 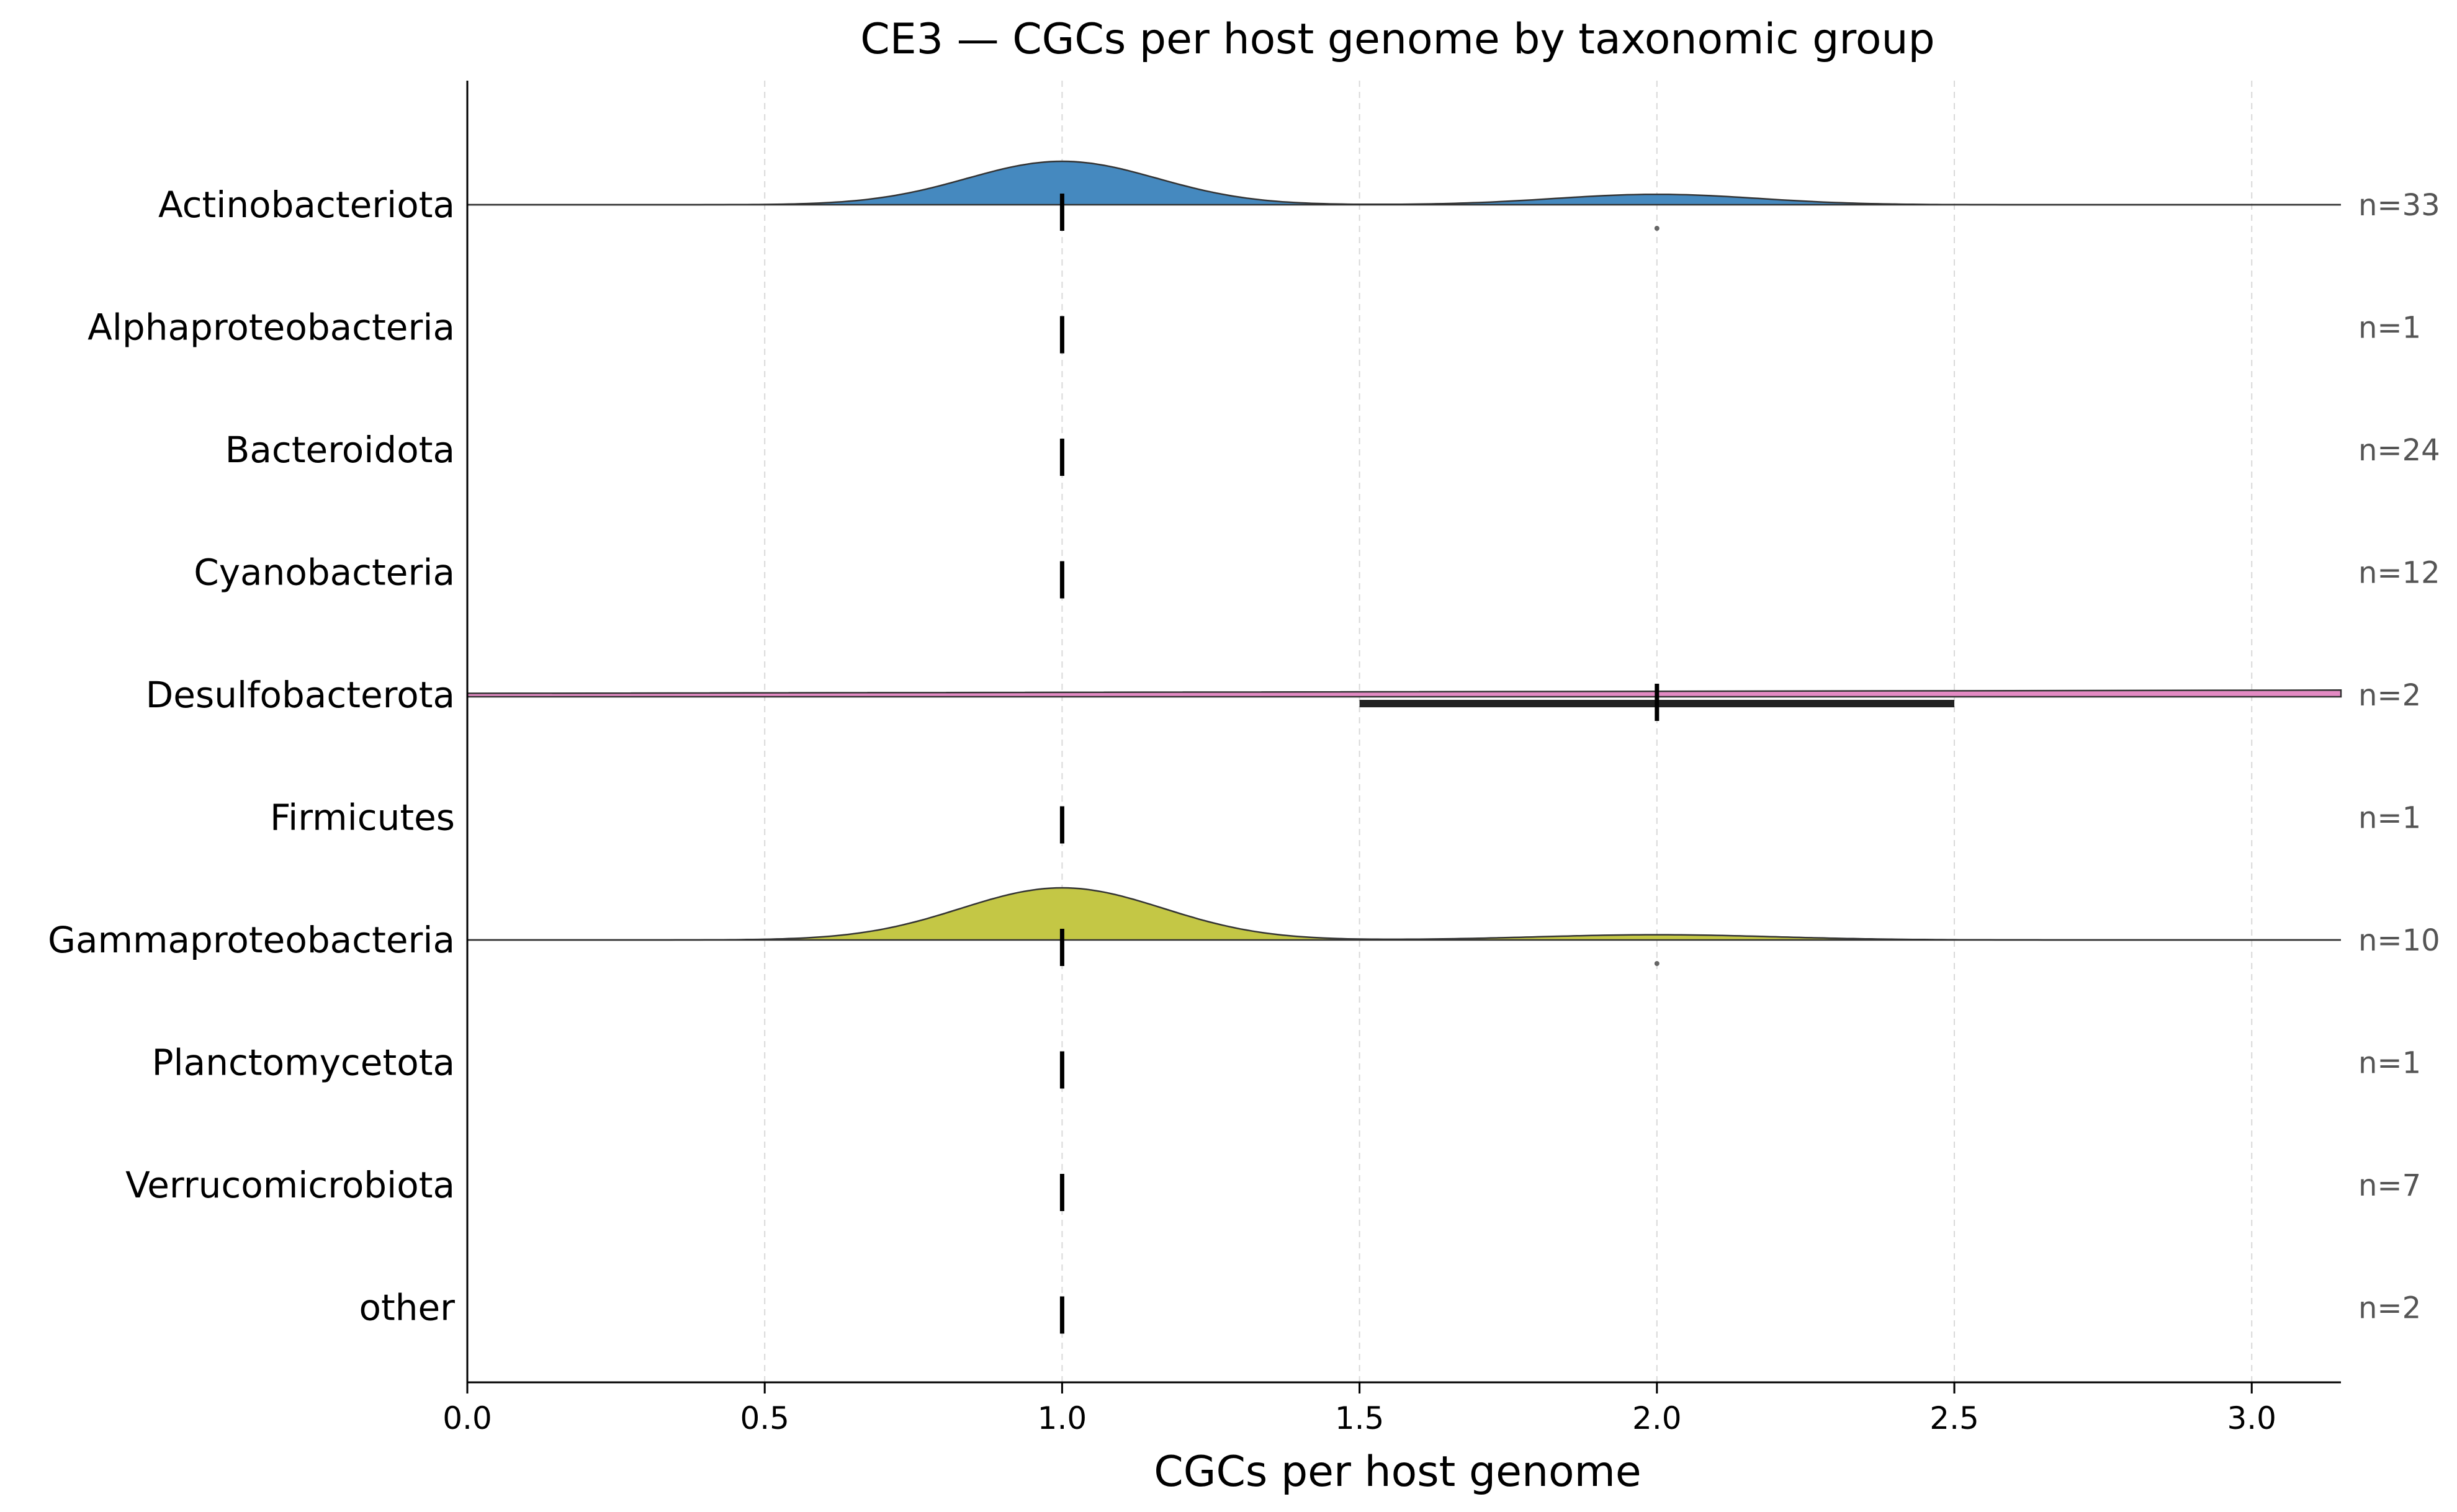 I want to click on category-label-gammaproteobacteria: Gammaproteobacteria, so click(x=252, y=940).